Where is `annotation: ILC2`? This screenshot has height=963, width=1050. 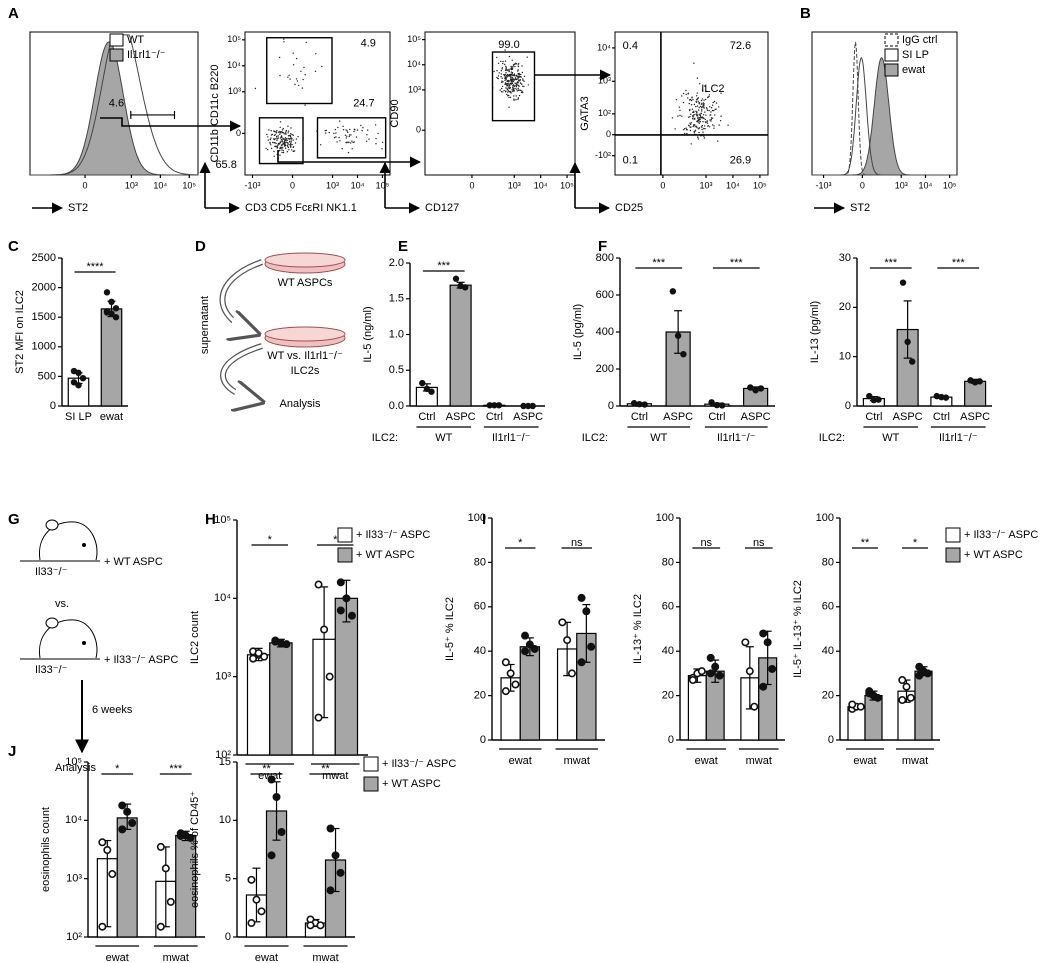 annotation: ILC2 is located at coordinates (712, 89).